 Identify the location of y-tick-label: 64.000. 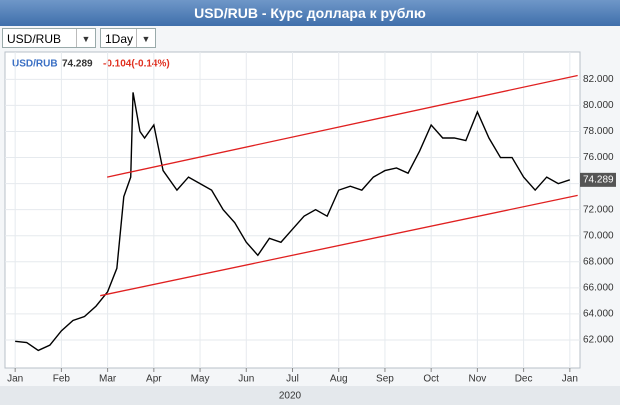
(598, 314).